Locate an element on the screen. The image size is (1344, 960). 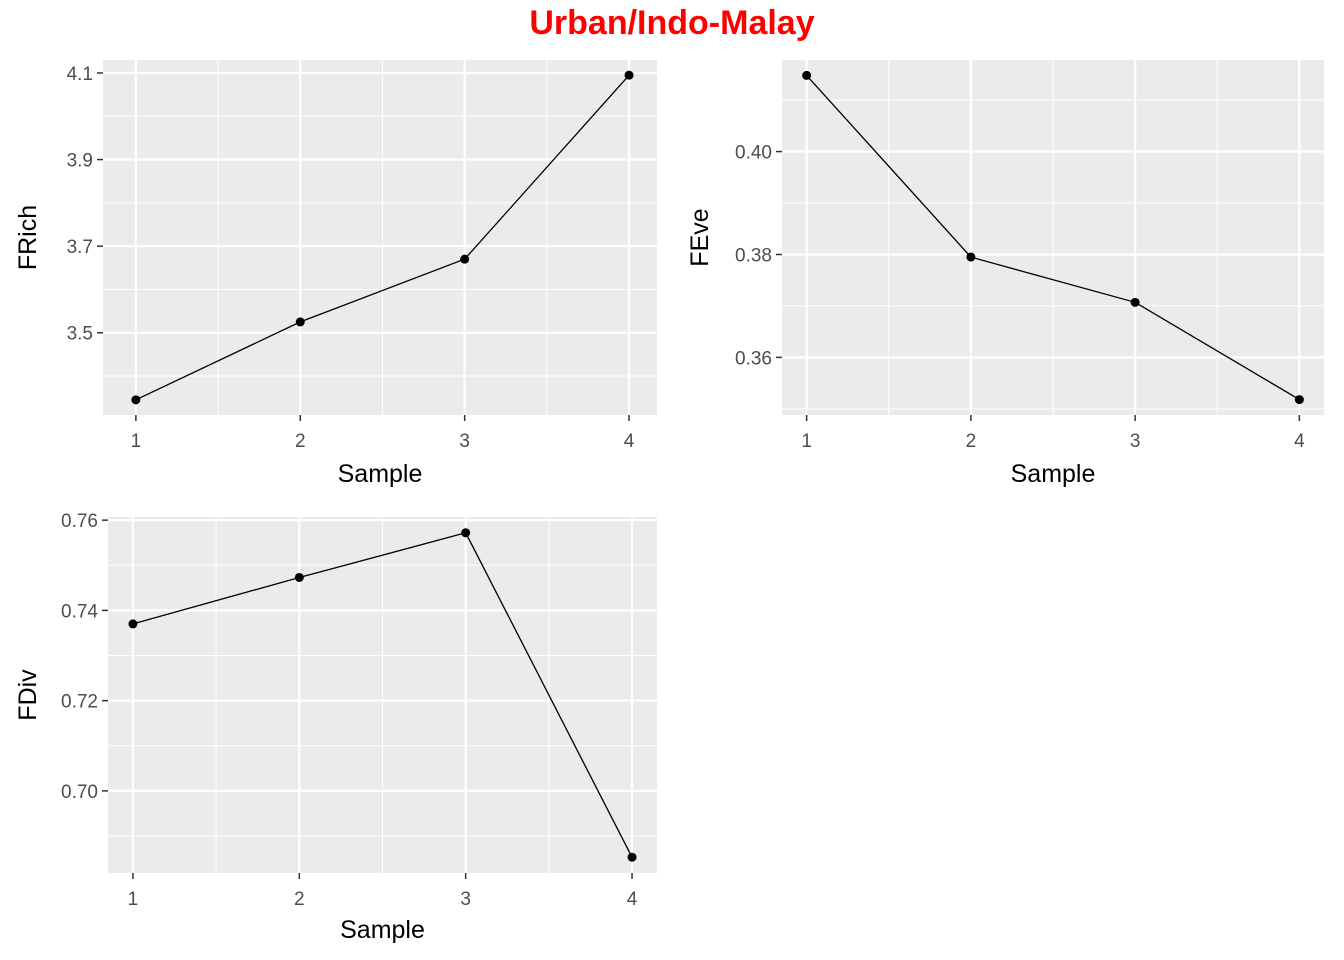
panel-3-x-axis-title: Sample is located at coordinates (382, 930).